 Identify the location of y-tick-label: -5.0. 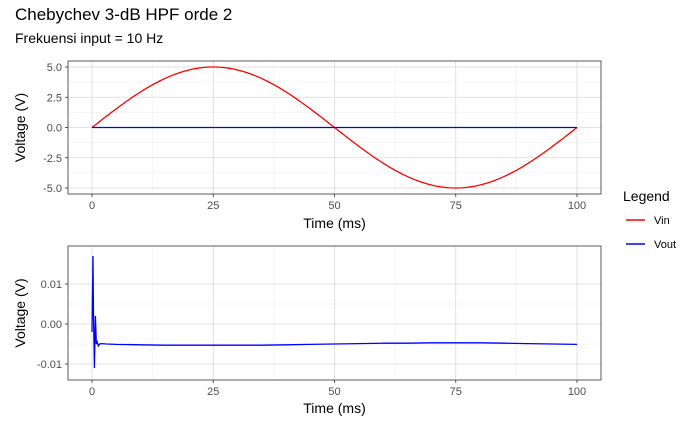
(52, 189).